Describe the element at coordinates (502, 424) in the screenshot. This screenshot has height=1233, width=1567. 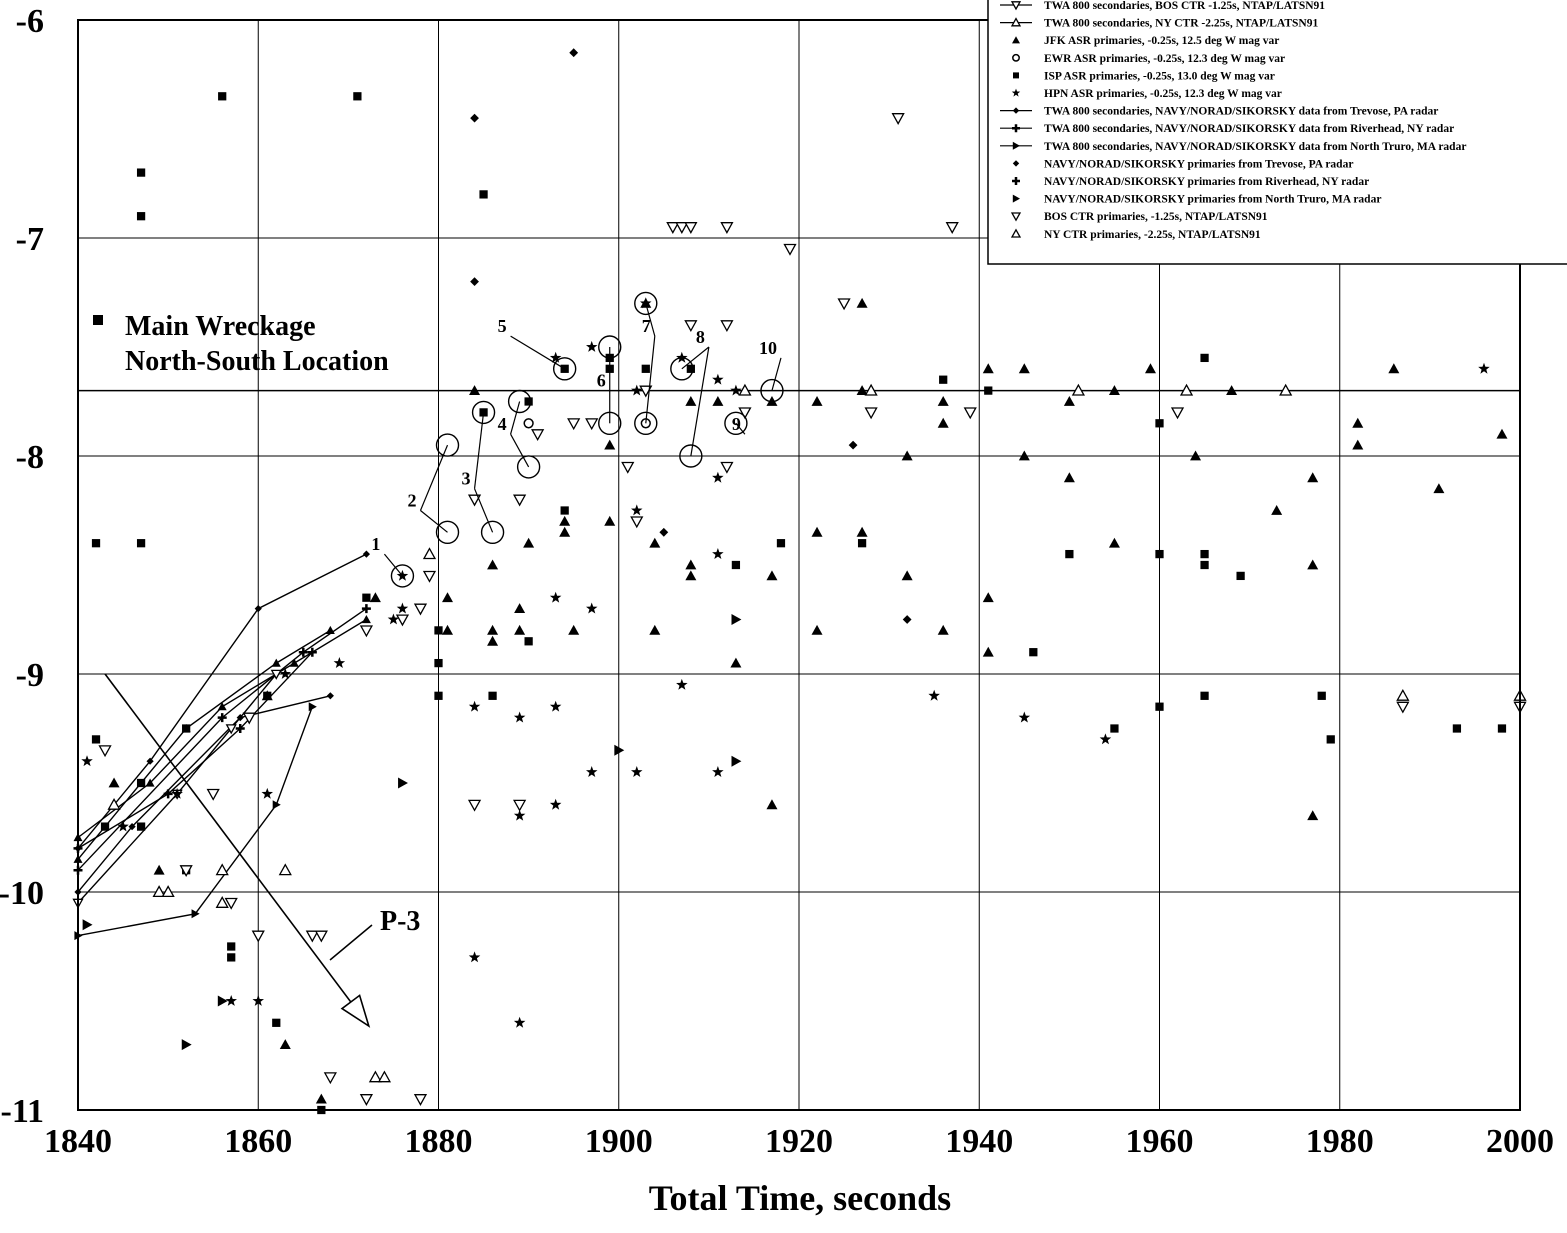
I see `callout-label-4: 4` at that location.